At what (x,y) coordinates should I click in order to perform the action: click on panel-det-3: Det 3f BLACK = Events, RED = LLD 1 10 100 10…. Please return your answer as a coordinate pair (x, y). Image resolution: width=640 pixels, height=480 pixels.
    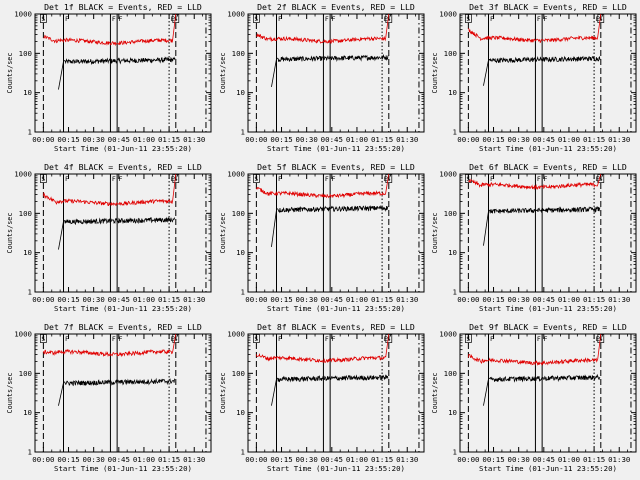
    Looking at the image, I should click on (534, 77).